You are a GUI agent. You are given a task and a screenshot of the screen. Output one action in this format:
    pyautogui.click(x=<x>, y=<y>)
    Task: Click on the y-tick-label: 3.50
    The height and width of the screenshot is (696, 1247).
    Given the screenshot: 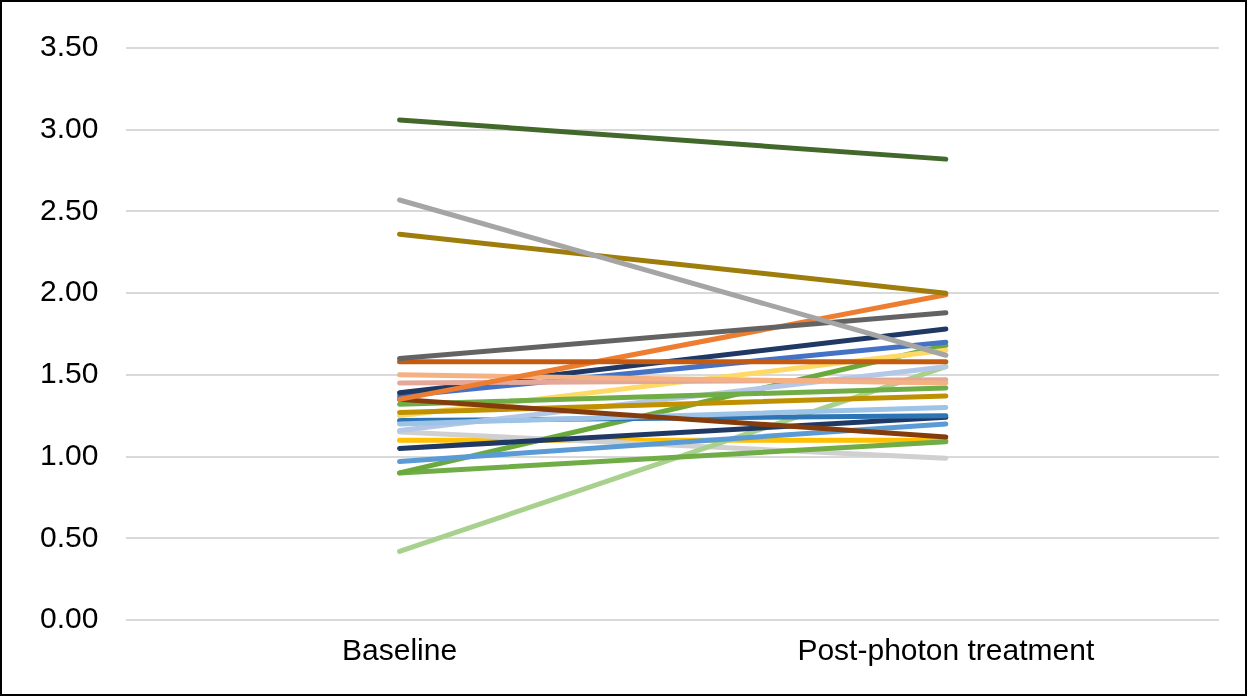 What is the action you would take?
    pyautogui.click(x=69, y=46)
    